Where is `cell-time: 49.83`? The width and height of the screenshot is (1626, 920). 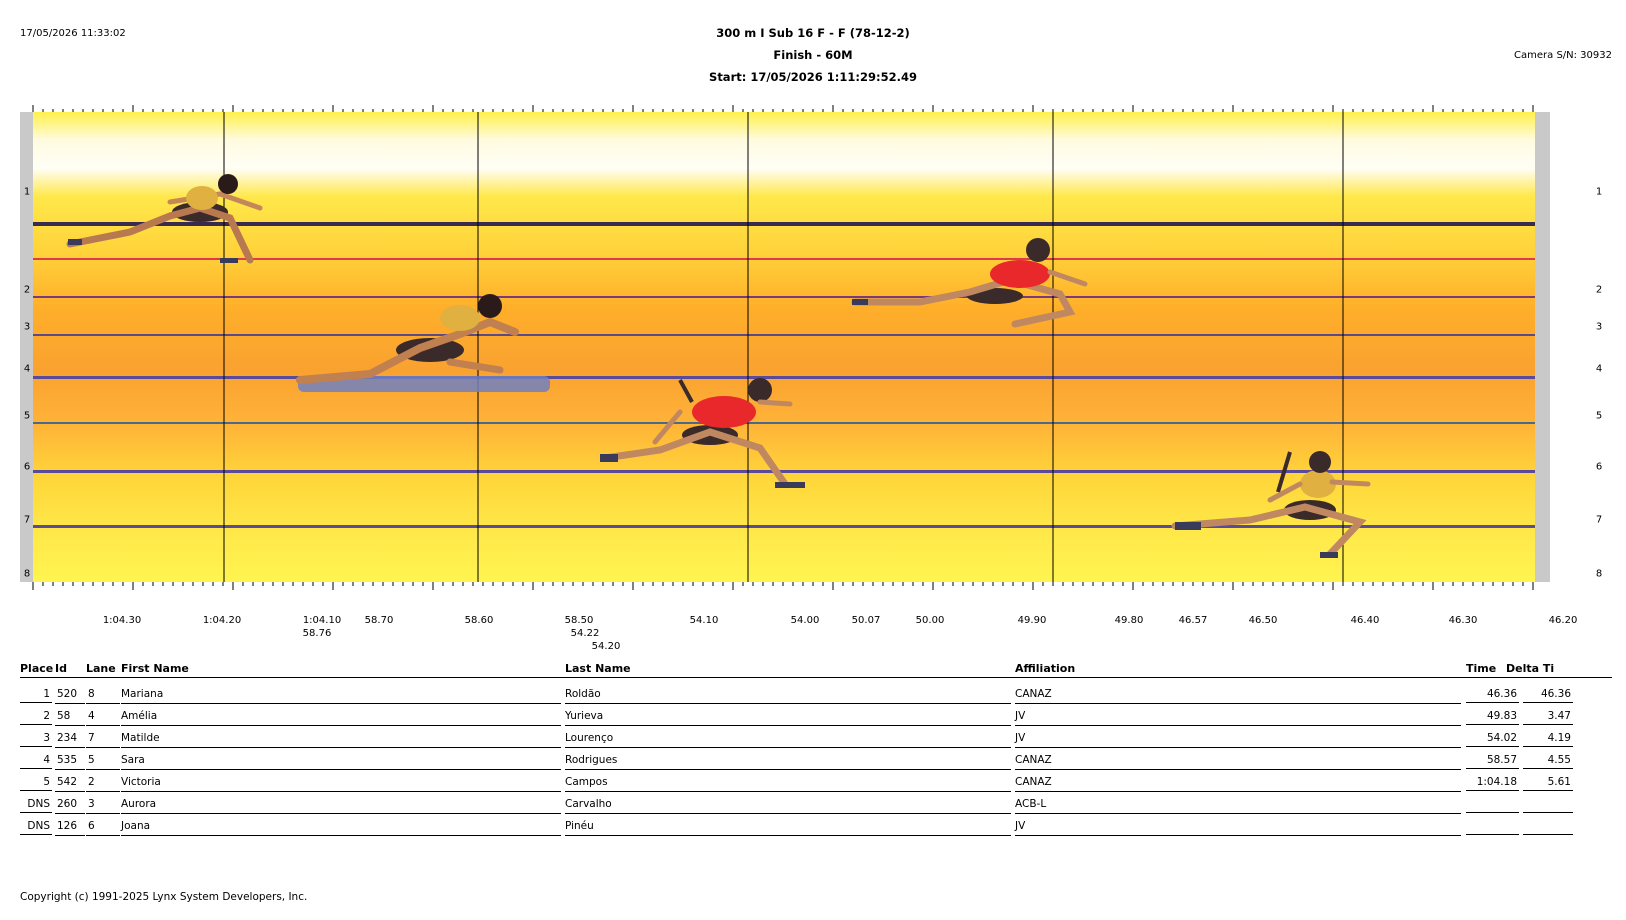 cell-time: 49.83 is located at coordinates (1492, 716).